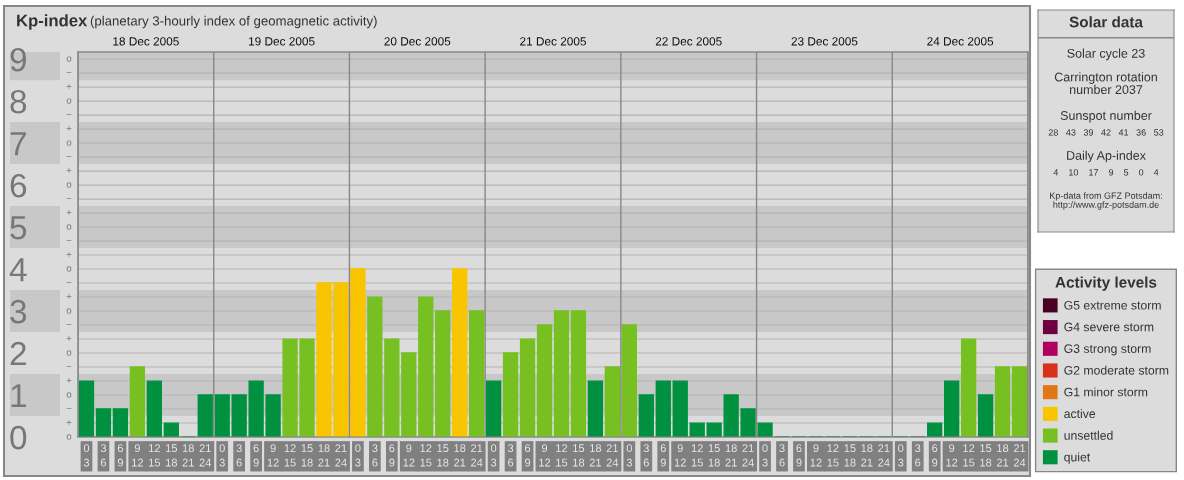 The image size is (1184, 480). I want to click on legend-label: G2 moderate storm, so click(1116, 370).